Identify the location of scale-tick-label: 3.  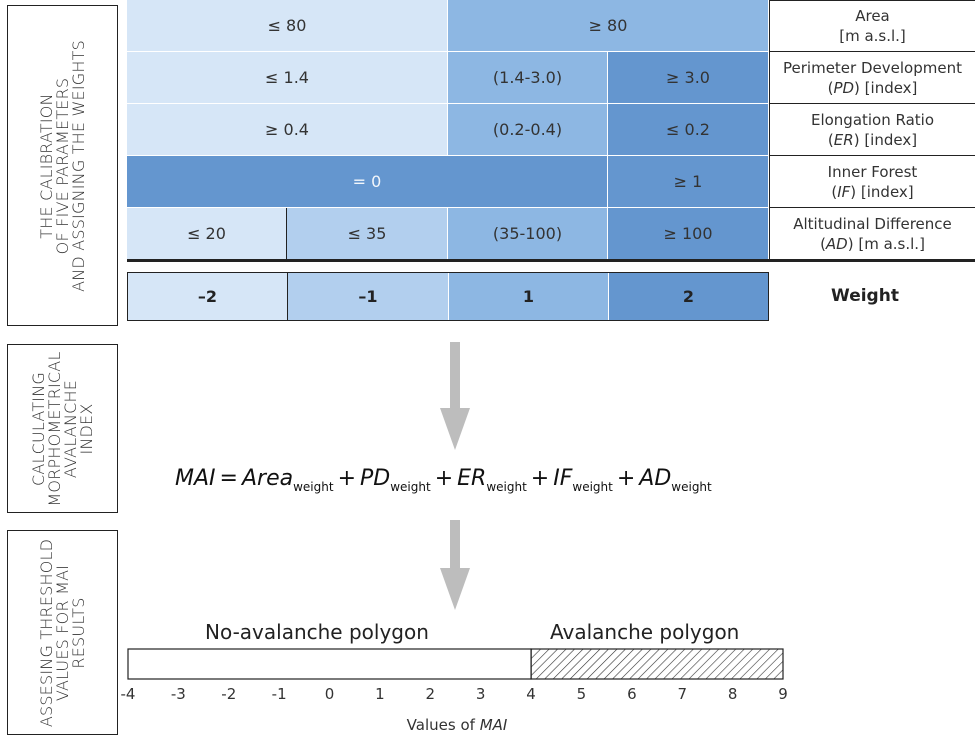
(481, 694).